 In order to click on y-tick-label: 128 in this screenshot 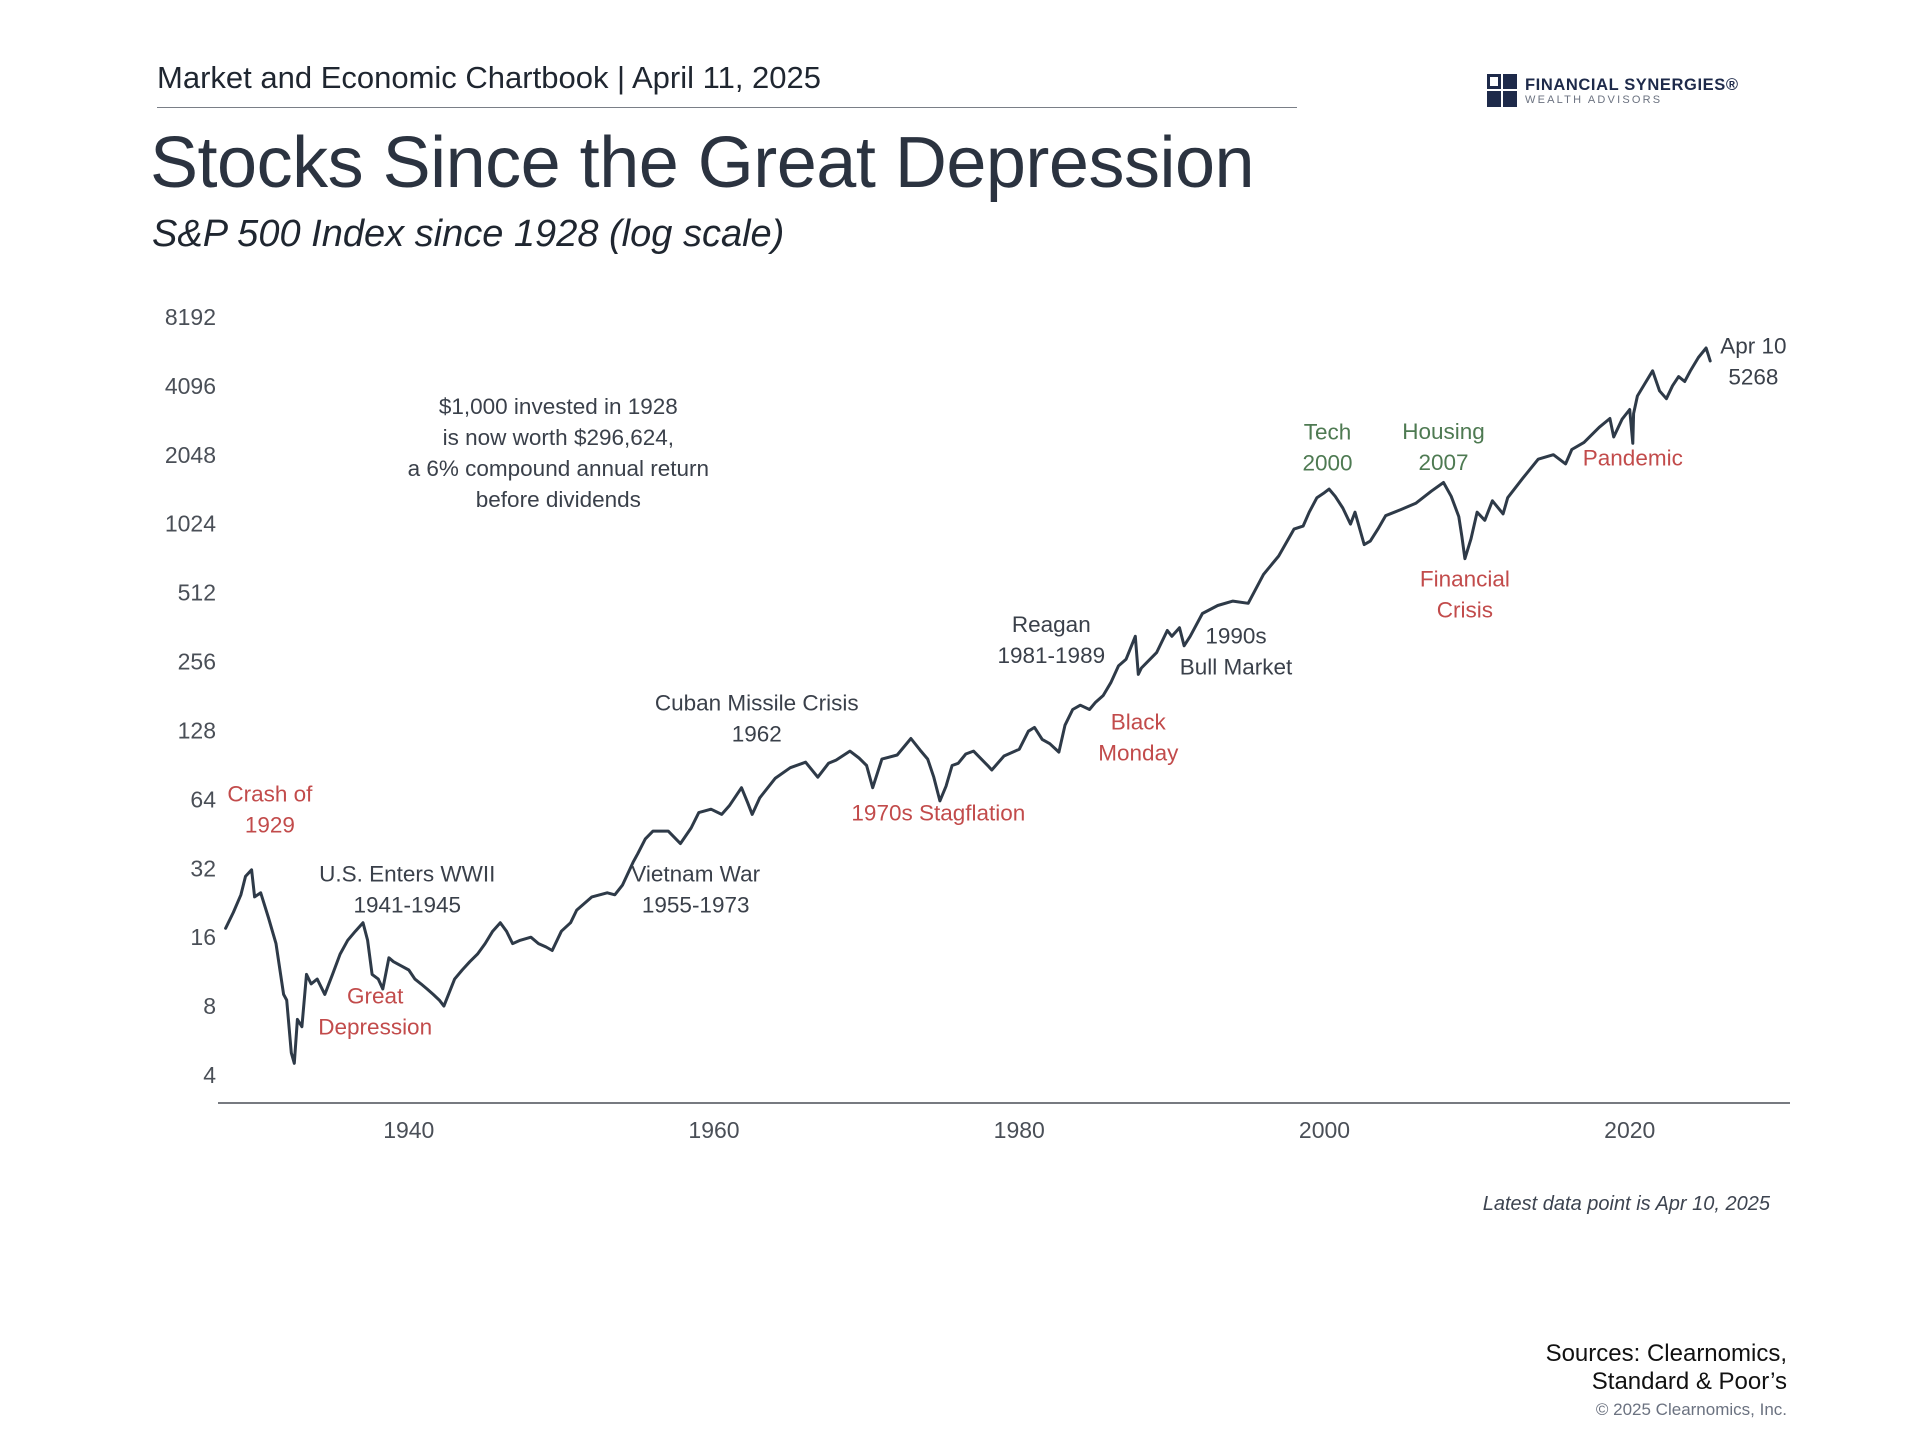, I will do `click(197, 730)`.